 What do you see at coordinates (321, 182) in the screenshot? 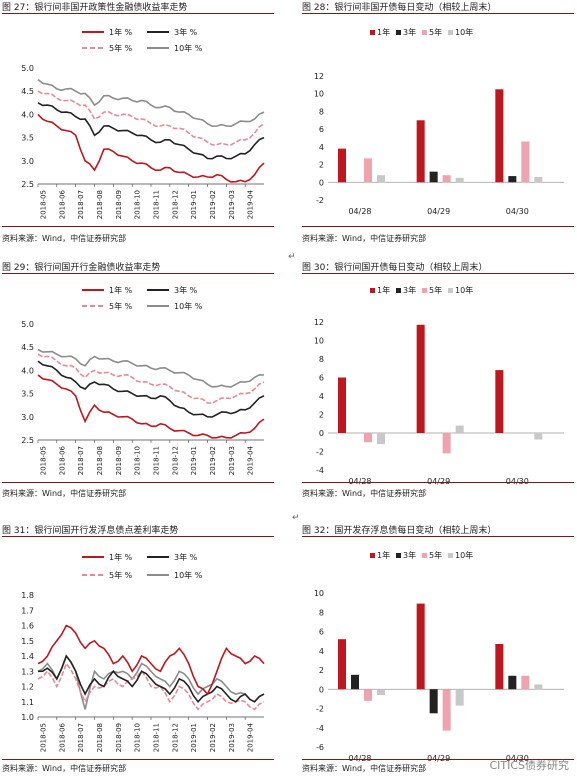
I see `y-tick-label: 0` at bounding box center [321, 182].